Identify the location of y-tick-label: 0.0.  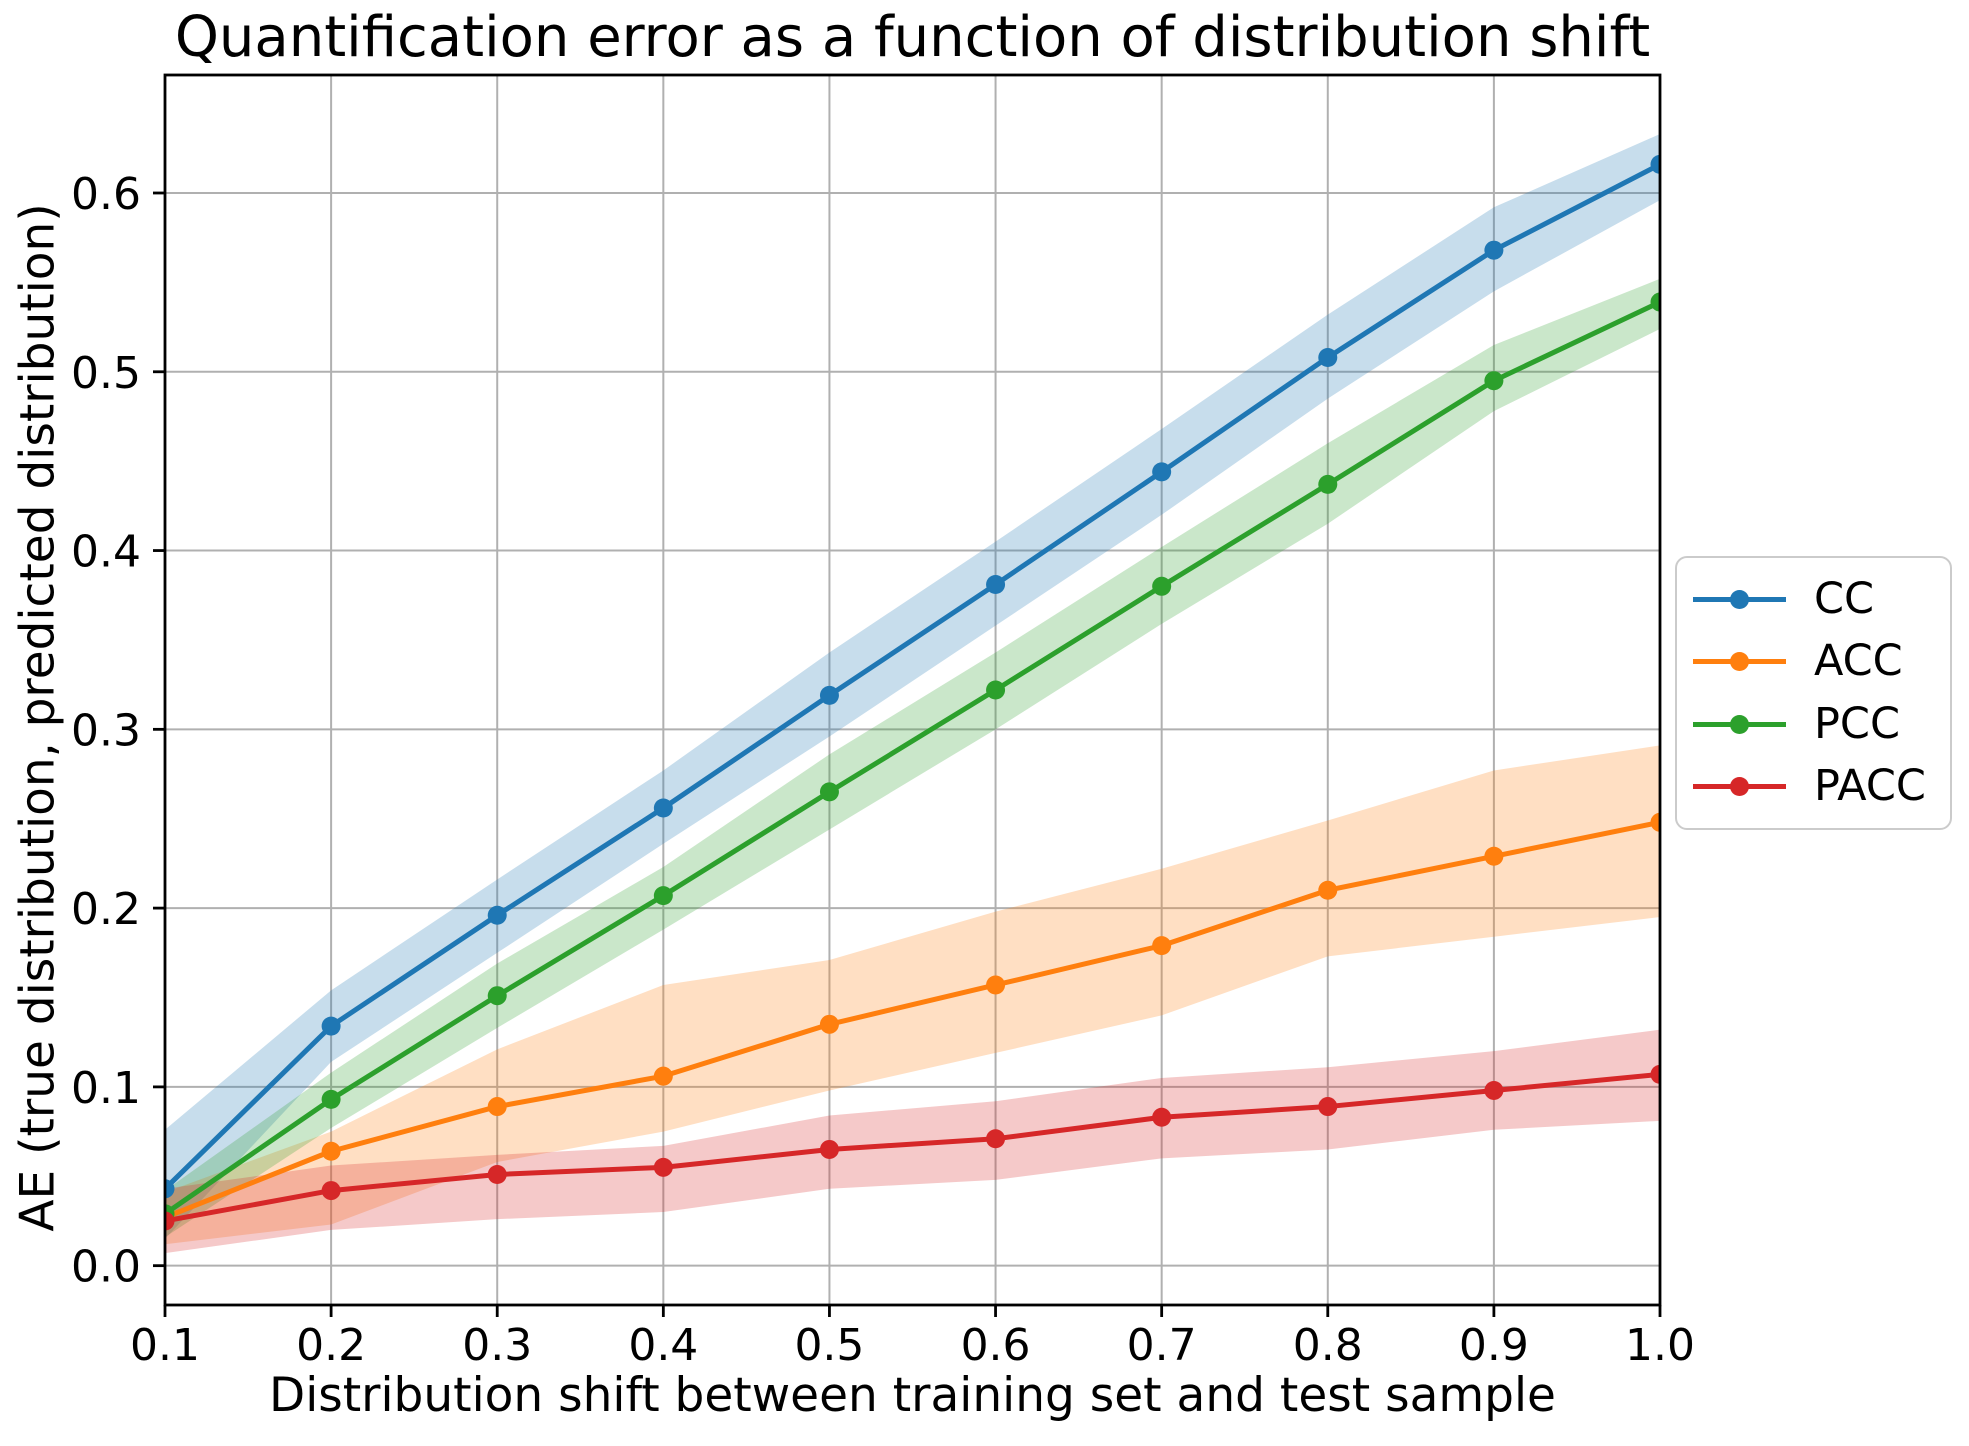
(106, 1267).